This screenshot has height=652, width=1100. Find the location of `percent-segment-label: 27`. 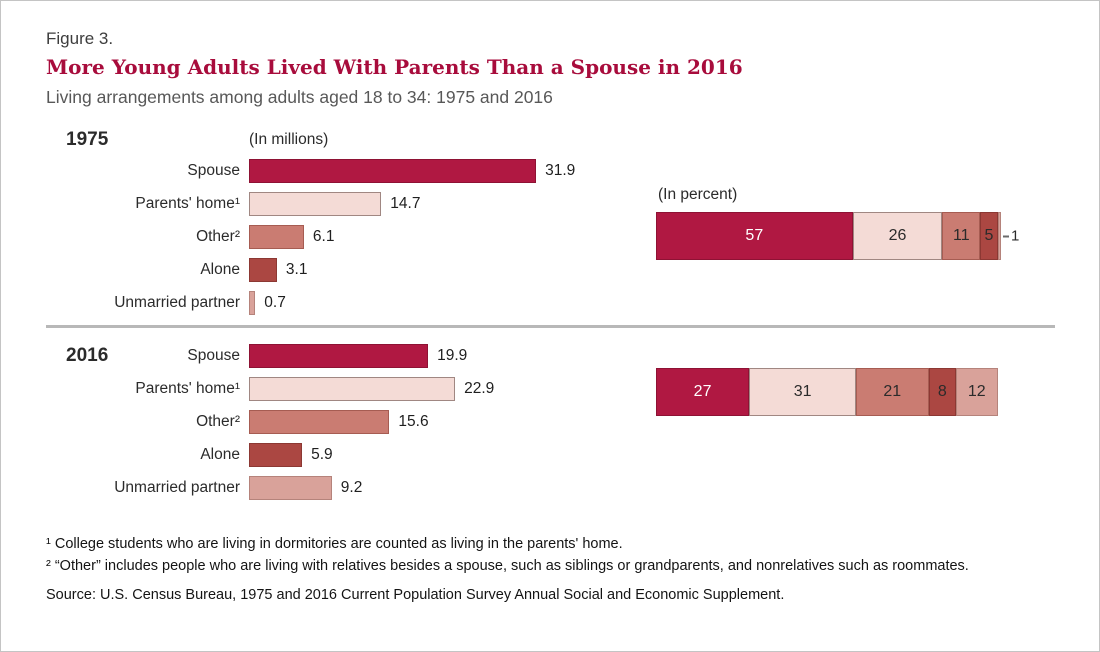

percent-segment-label: 27 is located at coordinates (702, 391).